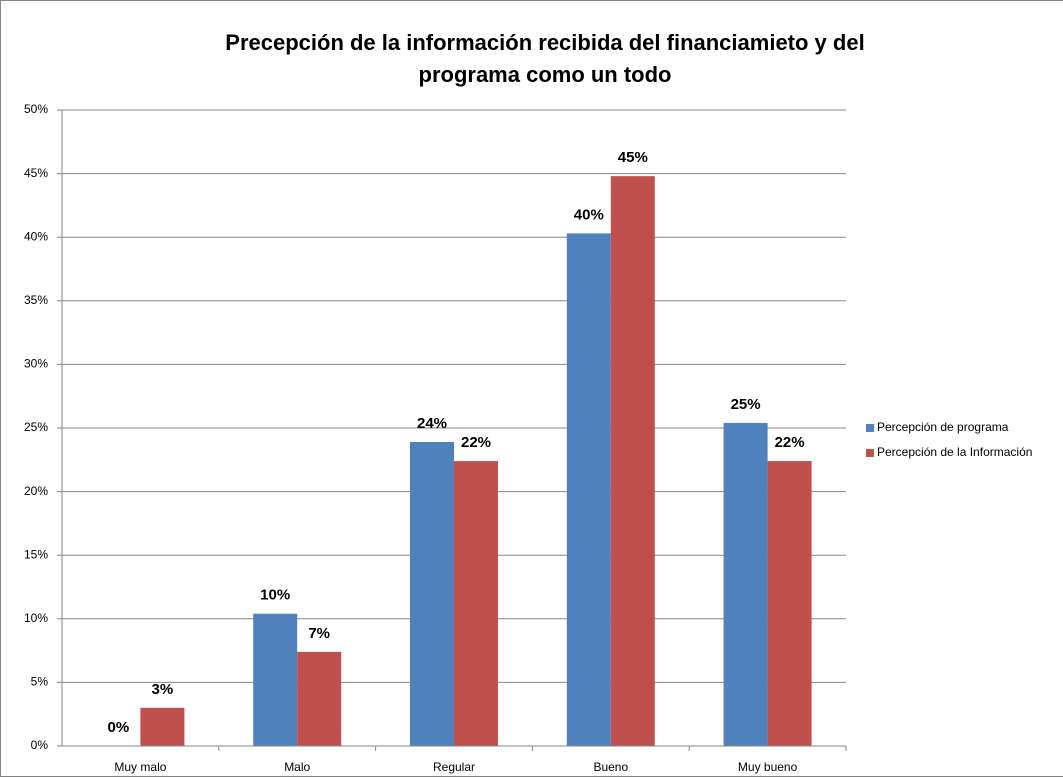 Image resolution: width=1063 pixels, height=778 pixels. I want to click on legend-label: Percepción de programa, so click(943, 427).